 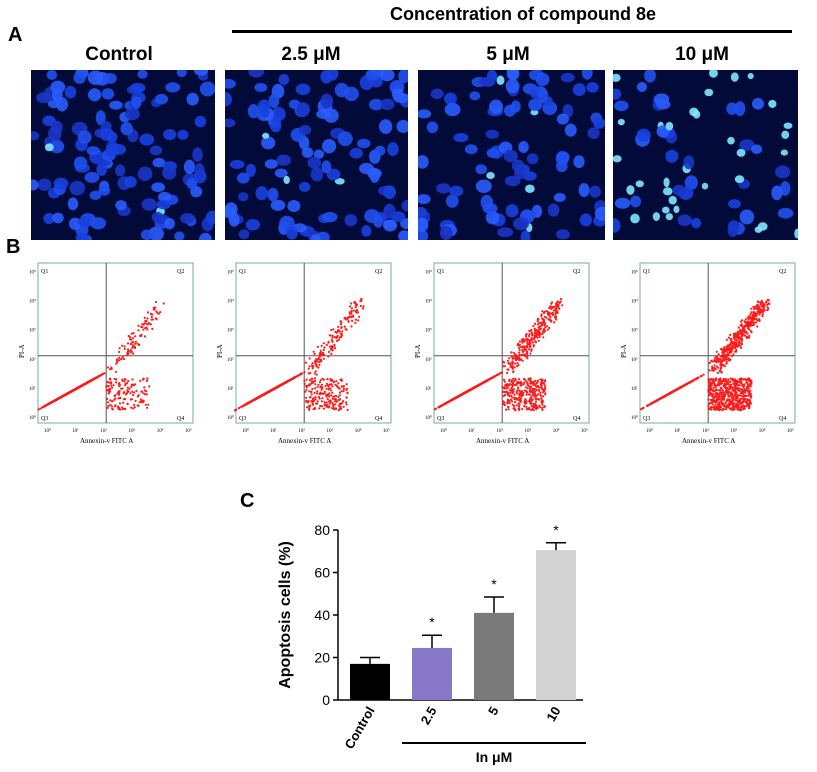 I want to click on y-tick-label: 10⁵, so click(x=32, y=273).